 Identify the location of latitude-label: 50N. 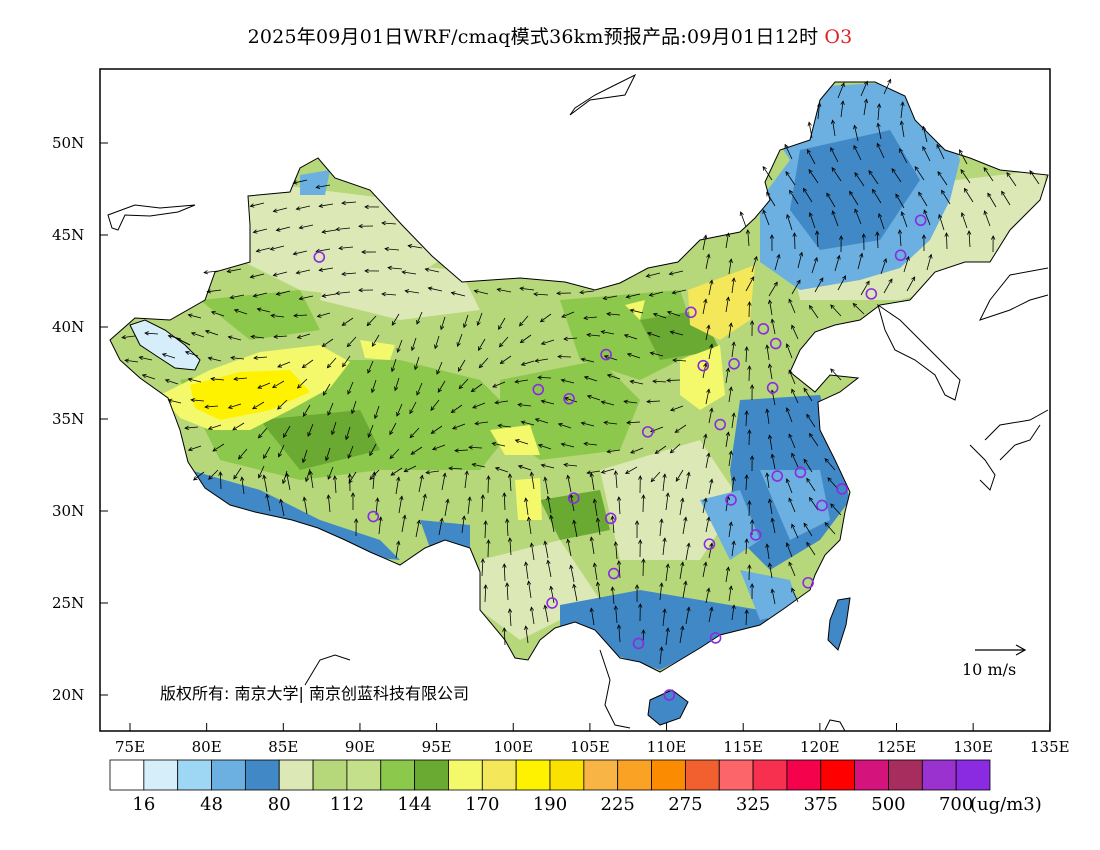
(68, 143).